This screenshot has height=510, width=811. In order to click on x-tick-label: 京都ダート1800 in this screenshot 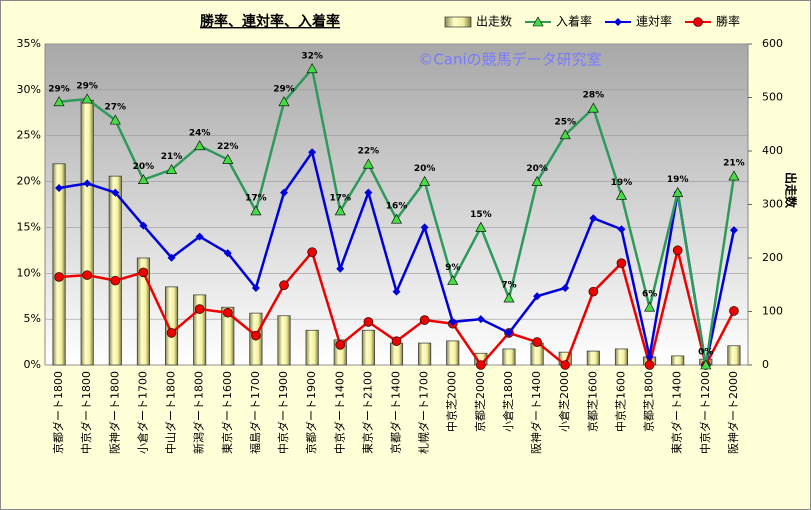, I will do `click(58, 412)`.